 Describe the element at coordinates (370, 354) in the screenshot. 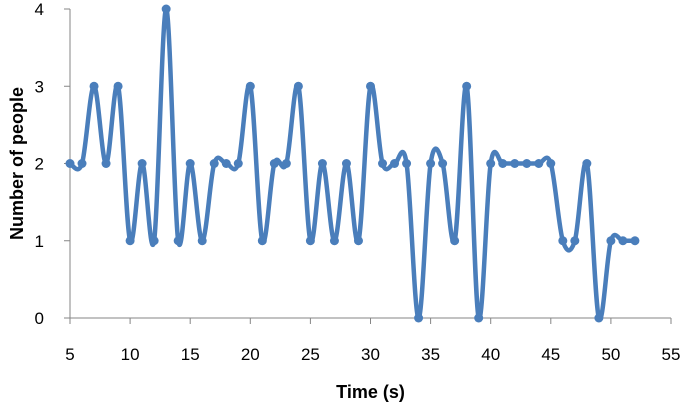

I see `x-tick-label: 30` at that location.